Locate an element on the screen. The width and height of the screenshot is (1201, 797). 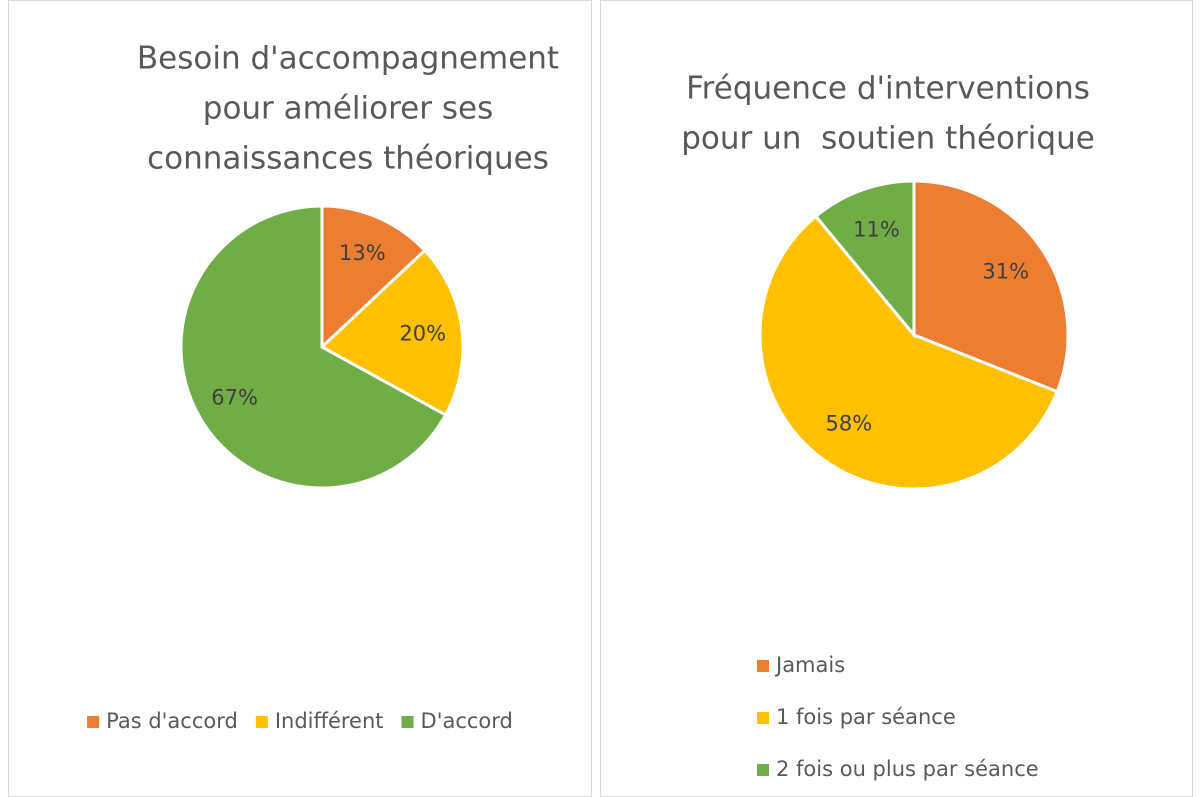
legend-label: 2 fois ou plus par séance is located at coordinates (907, 769).